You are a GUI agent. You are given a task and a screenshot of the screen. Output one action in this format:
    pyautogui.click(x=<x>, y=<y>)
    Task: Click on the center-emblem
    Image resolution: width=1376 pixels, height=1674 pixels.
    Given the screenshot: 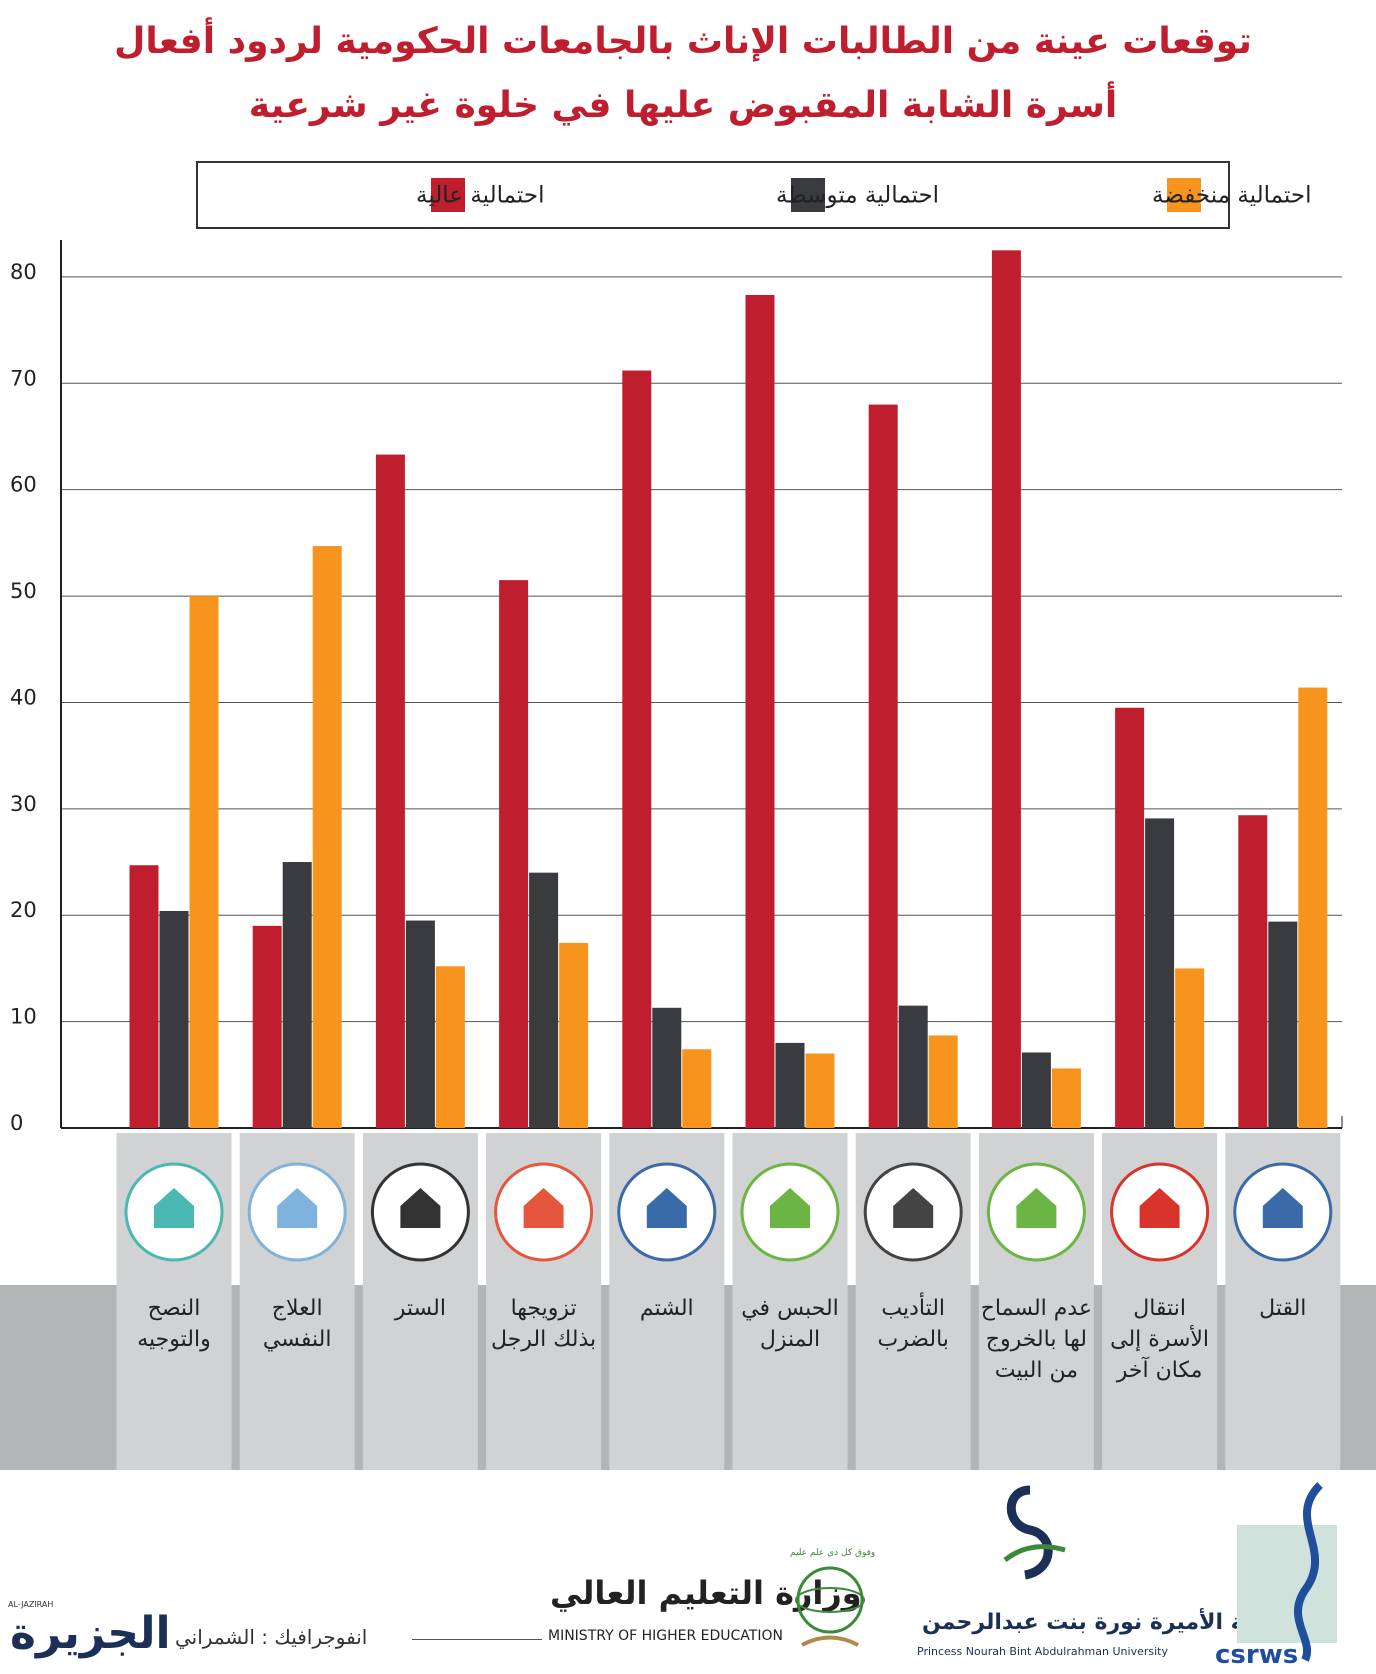 What is the action you would take?
    pyautogui.click(x=1287, y=1572)
    